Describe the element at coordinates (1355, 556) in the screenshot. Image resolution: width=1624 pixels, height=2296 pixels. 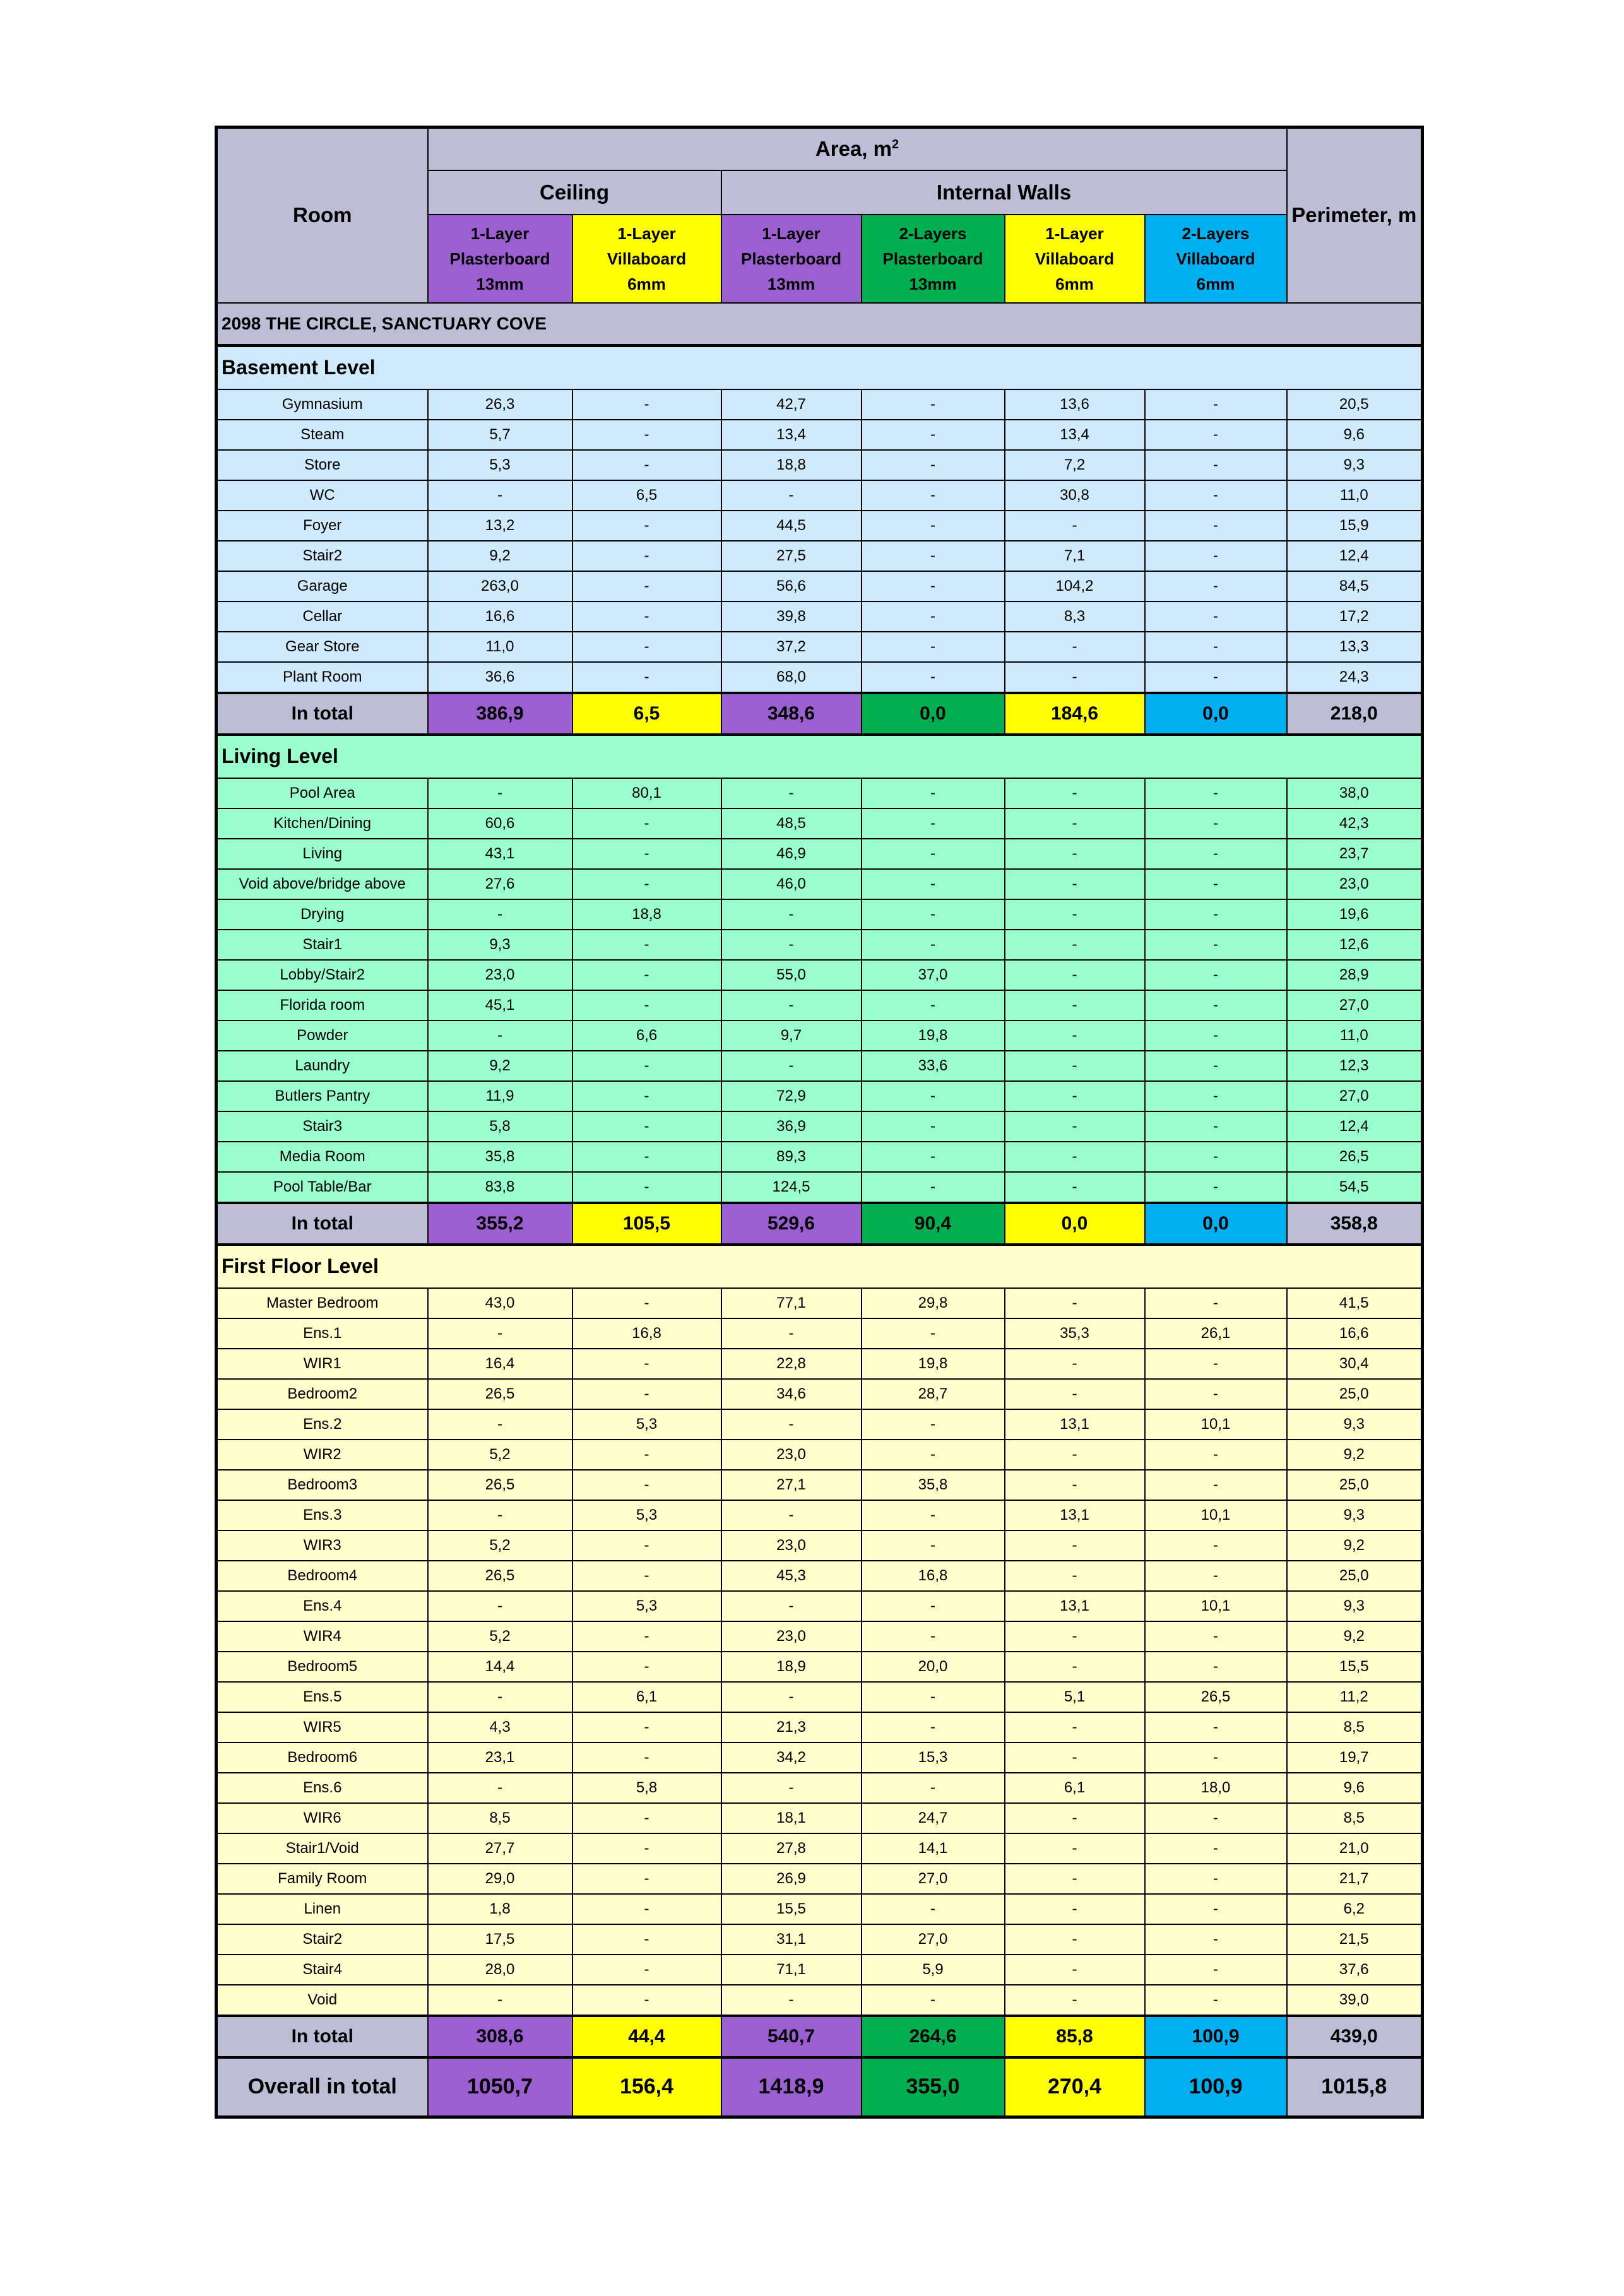
I see `perimeter-cell: 12,4` at that location.